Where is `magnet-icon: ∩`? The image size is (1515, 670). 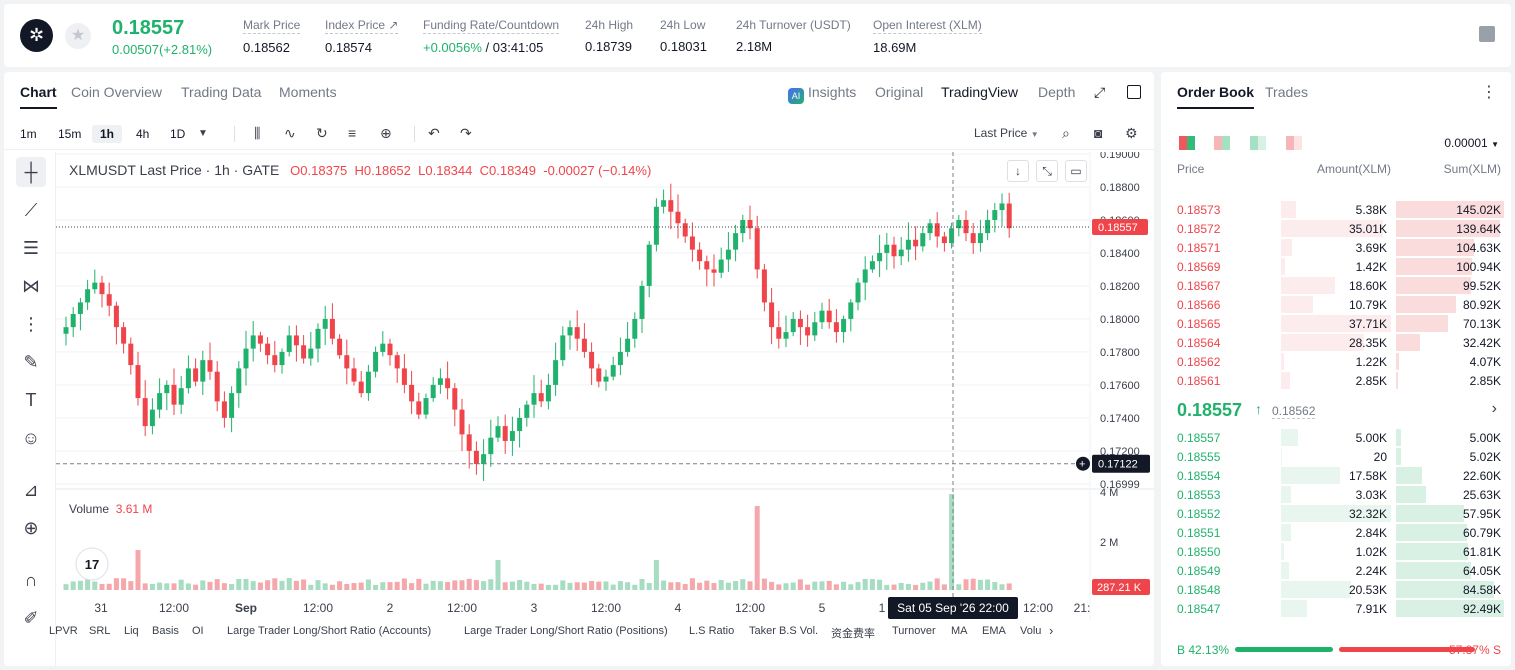
magnet-icon: ∩ is located at coordinates (31, 580).